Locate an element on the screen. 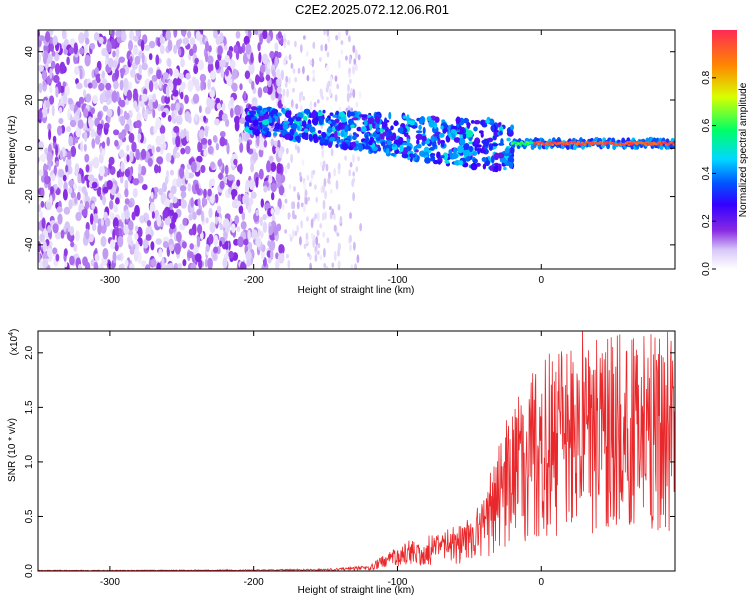  snr-ylabel: SNR (10 * v/v) is located at coordinates (12, 450).